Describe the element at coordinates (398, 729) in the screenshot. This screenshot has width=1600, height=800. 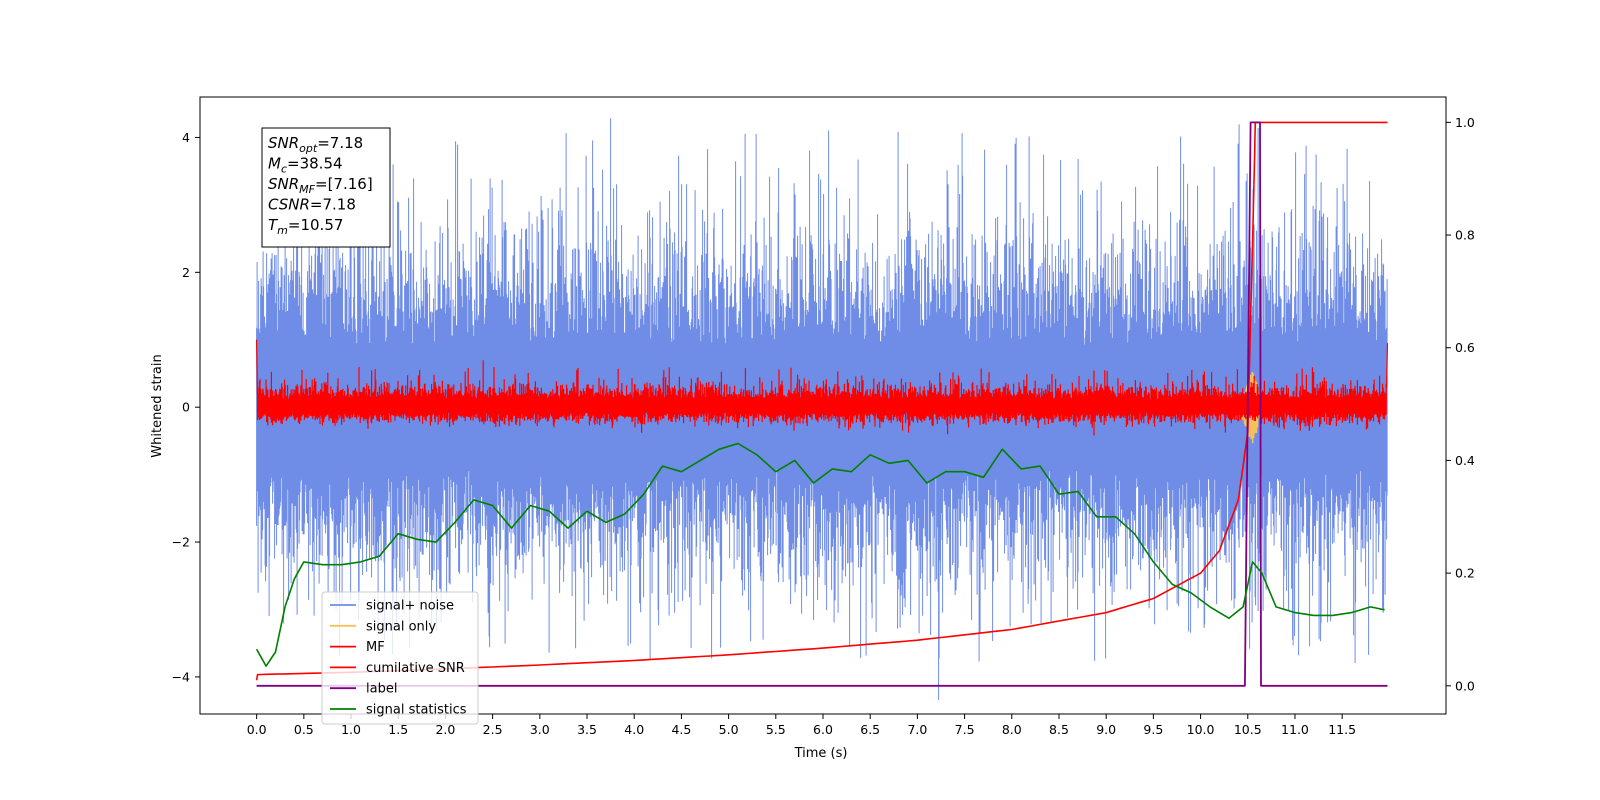
I see `x-tick-label: 1.5` at that location.